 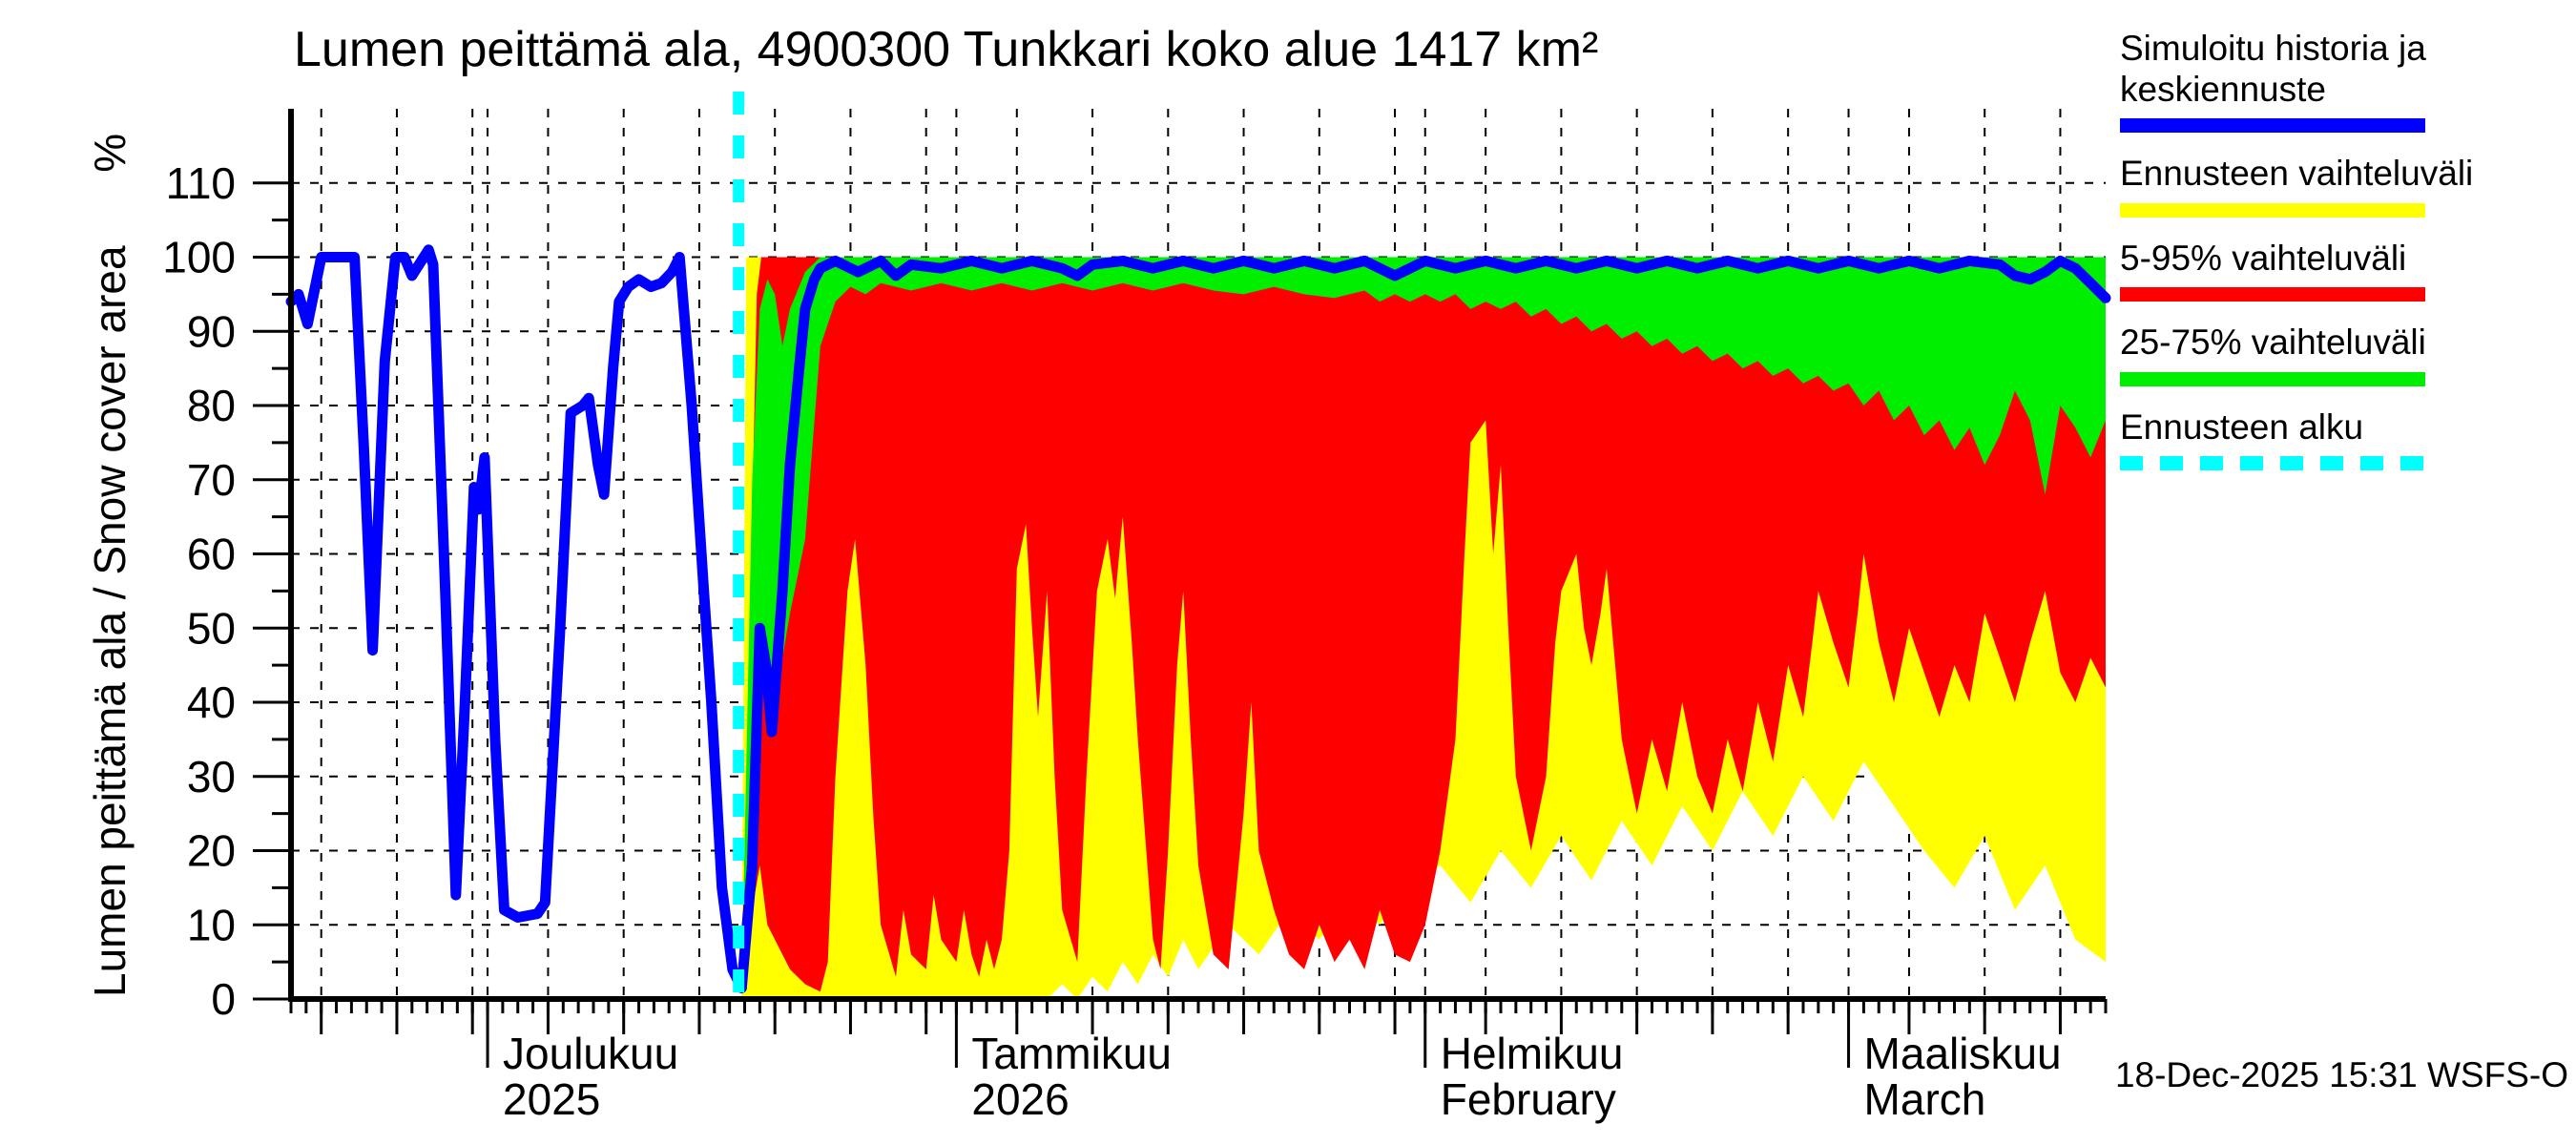 What do you see at coordinates (2272, 126) in the screenshot?
I see `legend-swatch-simulated-history-median` at bounding box center [2272, 126].